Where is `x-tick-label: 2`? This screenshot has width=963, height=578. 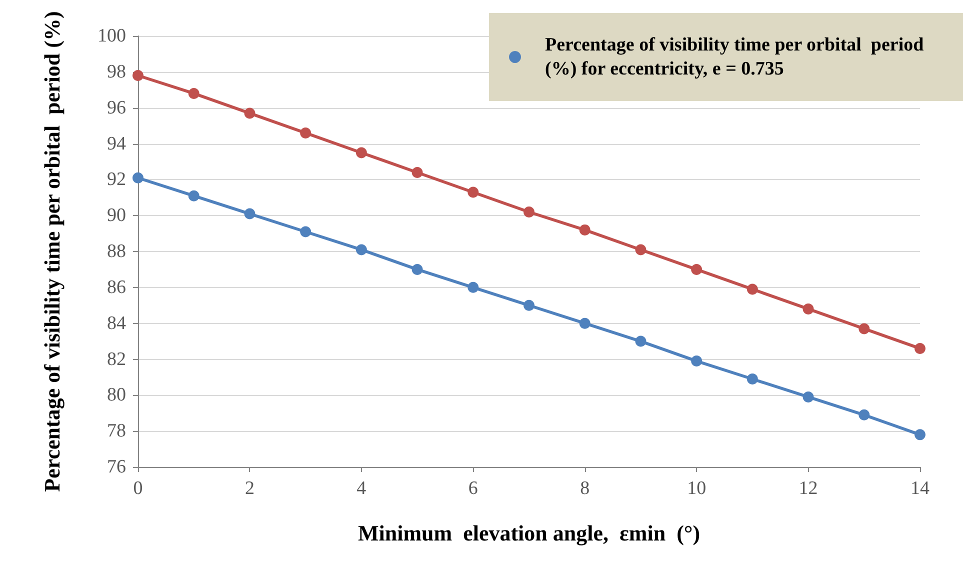 x-tick-label: 2 is located at coordinates (249, 488).